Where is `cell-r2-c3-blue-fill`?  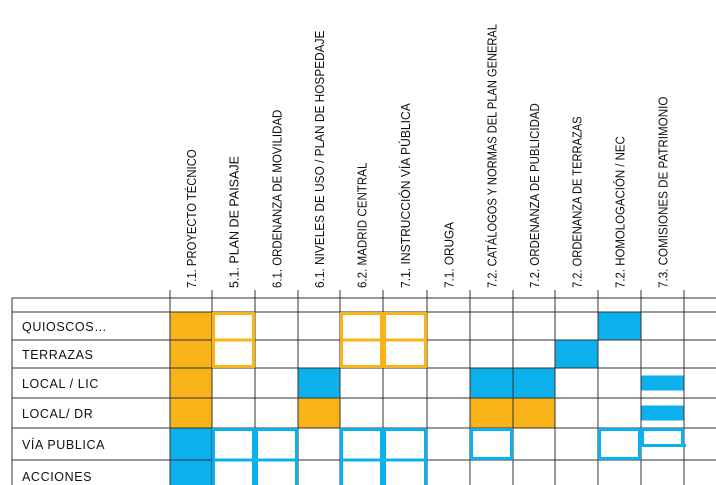 cell-r2-c3-blue-fill is located at coordinates (319, 383).